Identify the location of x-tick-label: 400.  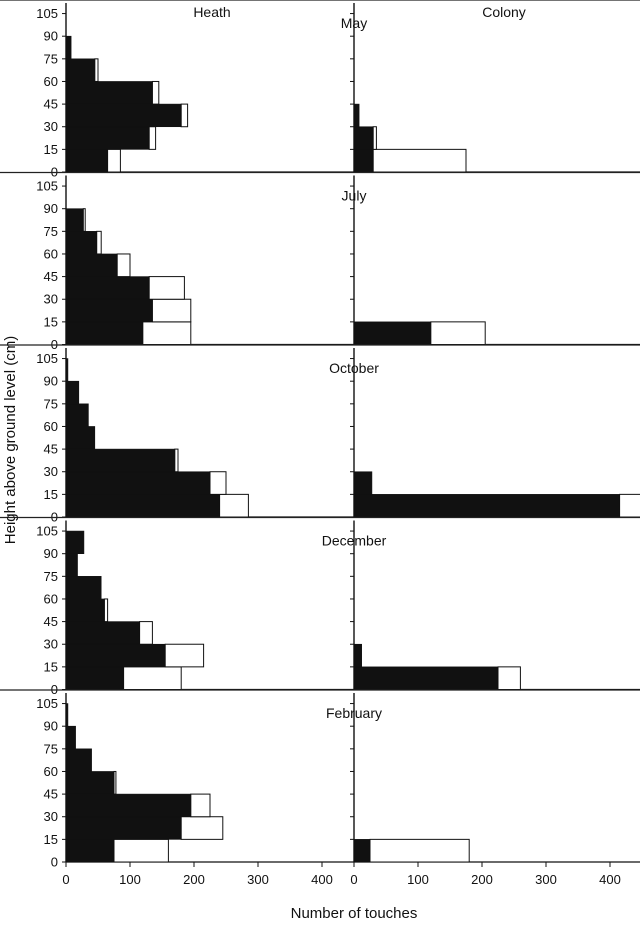
(610, 879).